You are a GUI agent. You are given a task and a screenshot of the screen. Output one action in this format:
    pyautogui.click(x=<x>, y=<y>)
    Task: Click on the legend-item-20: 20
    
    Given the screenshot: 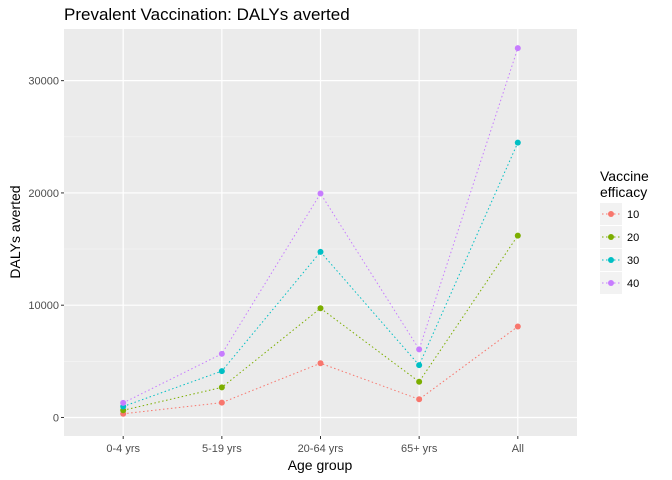 What is the action you would take?
    pyautogui.click(x=619, y=237)
    